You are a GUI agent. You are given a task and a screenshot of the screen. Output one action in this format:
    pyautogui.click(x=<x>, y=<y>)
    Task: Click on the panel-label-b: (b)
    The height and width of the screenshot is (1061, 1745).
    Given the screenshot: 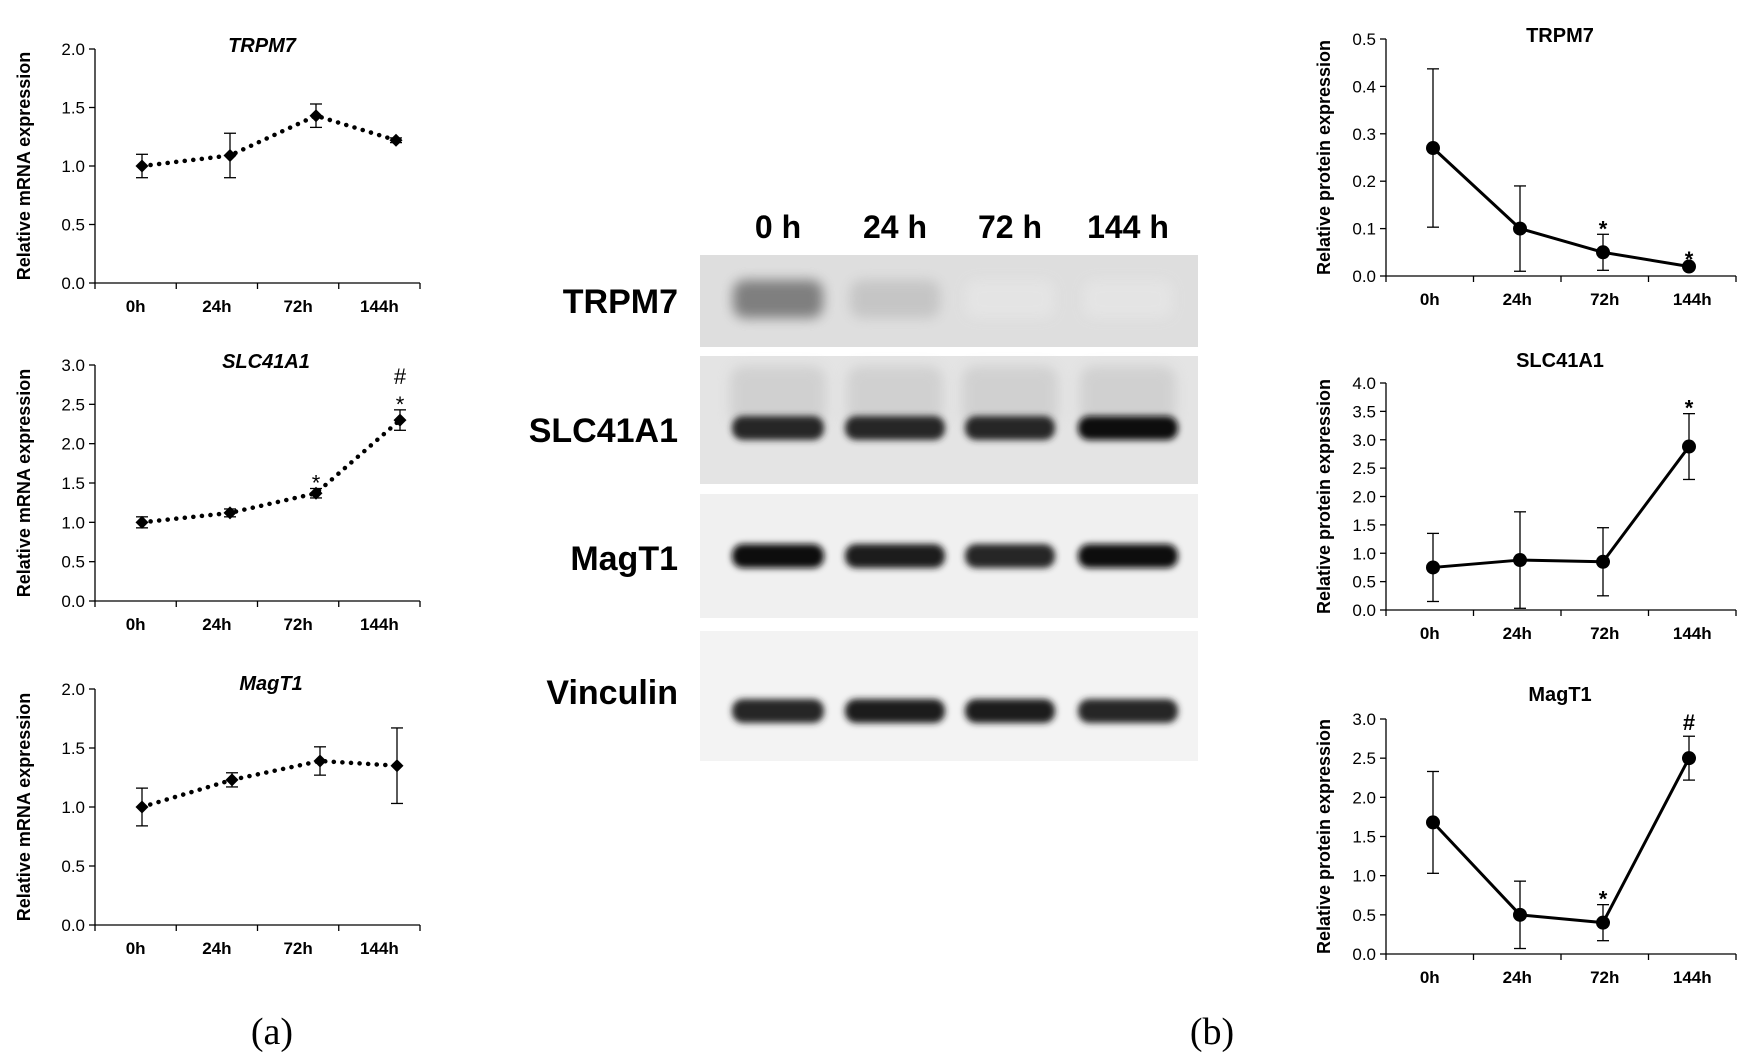 What is the action you would take?
    pyautogui.click(x=1212, y=1032)
    